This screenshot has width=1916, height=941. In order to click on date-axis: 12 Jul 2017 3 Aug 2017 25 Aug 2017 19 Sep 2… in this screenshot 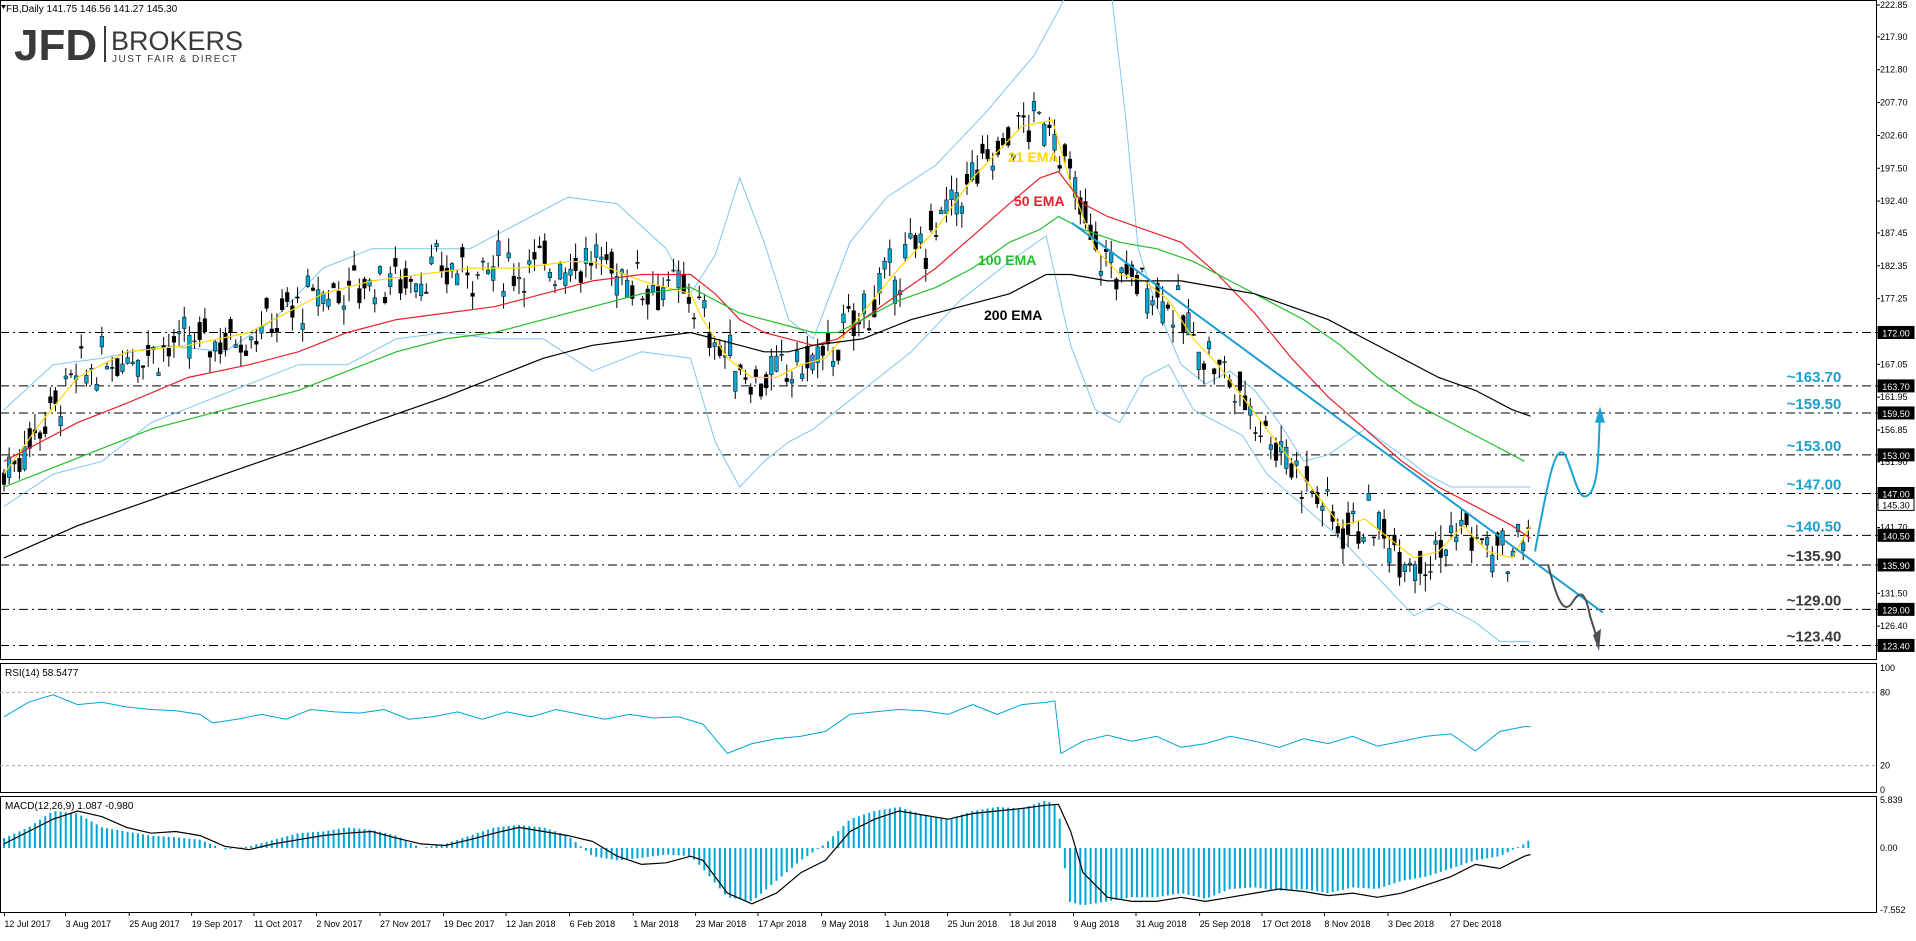, I will do `click(752, 920)`.